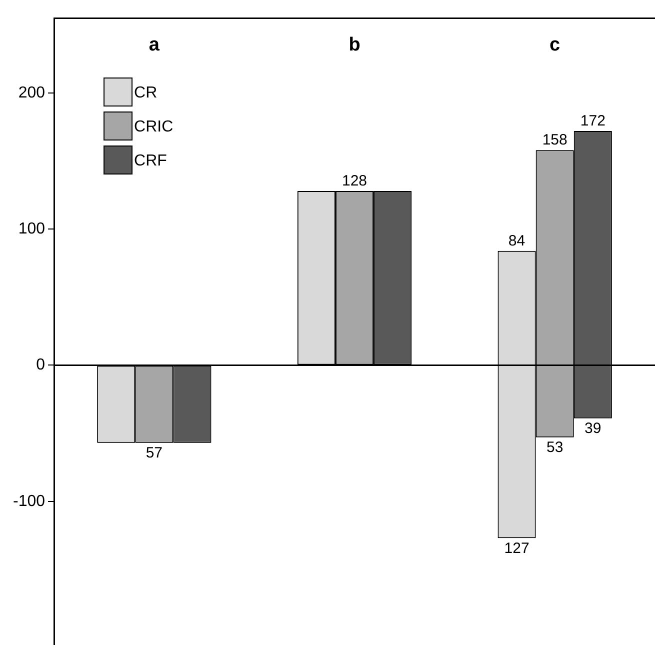 This screenshot has height=657, width=655. I want to click on annotation: 39, so click(593, 428).